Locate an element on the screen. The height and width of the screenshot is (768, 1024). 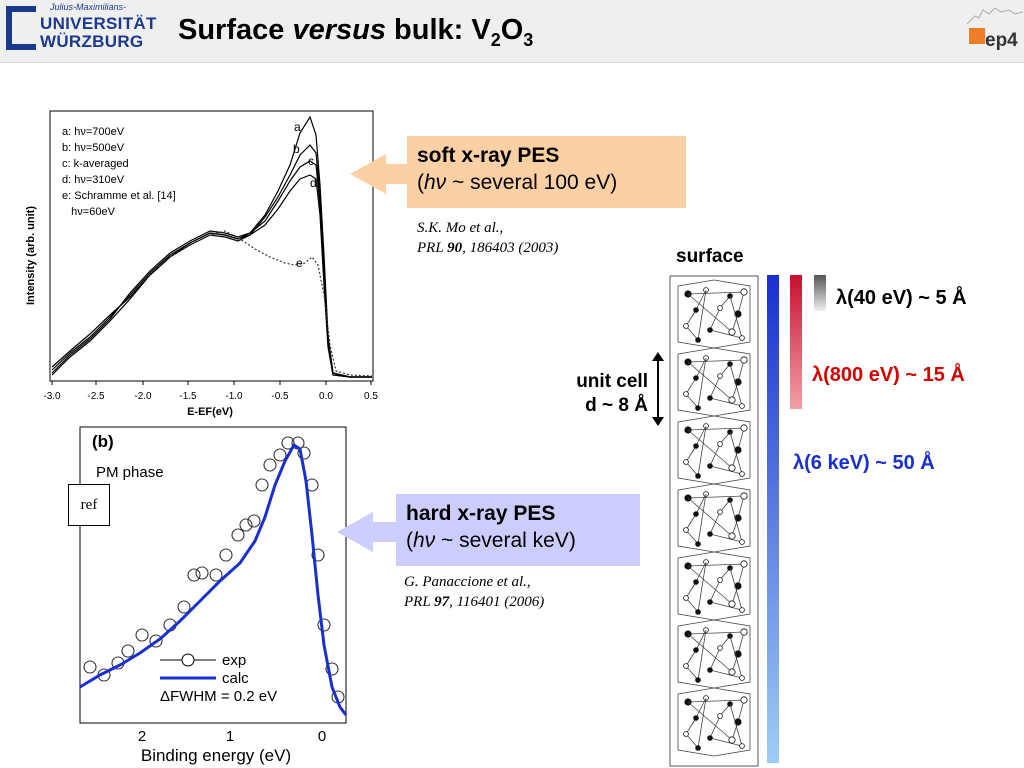
xtick: -2.5 is located at coordinates (96, 396).